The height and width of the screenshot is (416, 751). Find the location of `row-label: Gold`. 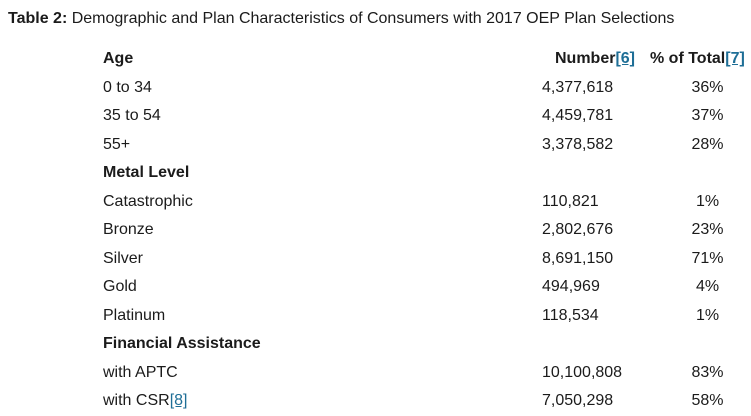

row-label: Gold is located at coordinates (321, 287).